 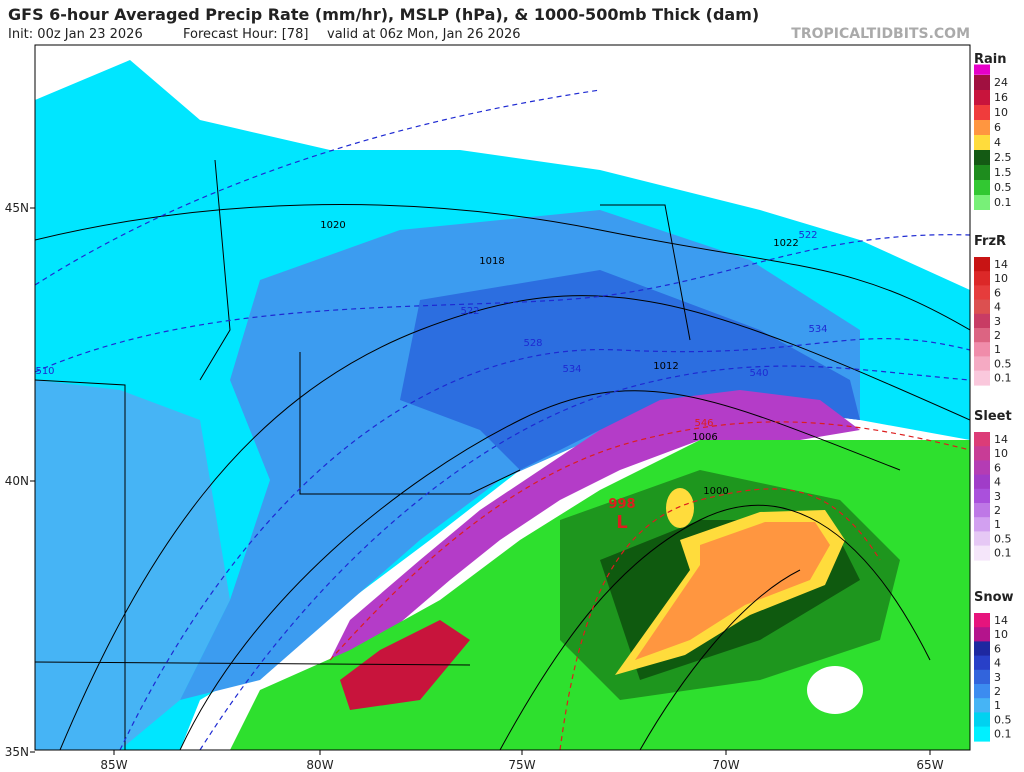 I want to click on legend-title: Snow, so click(x=994, y=597).